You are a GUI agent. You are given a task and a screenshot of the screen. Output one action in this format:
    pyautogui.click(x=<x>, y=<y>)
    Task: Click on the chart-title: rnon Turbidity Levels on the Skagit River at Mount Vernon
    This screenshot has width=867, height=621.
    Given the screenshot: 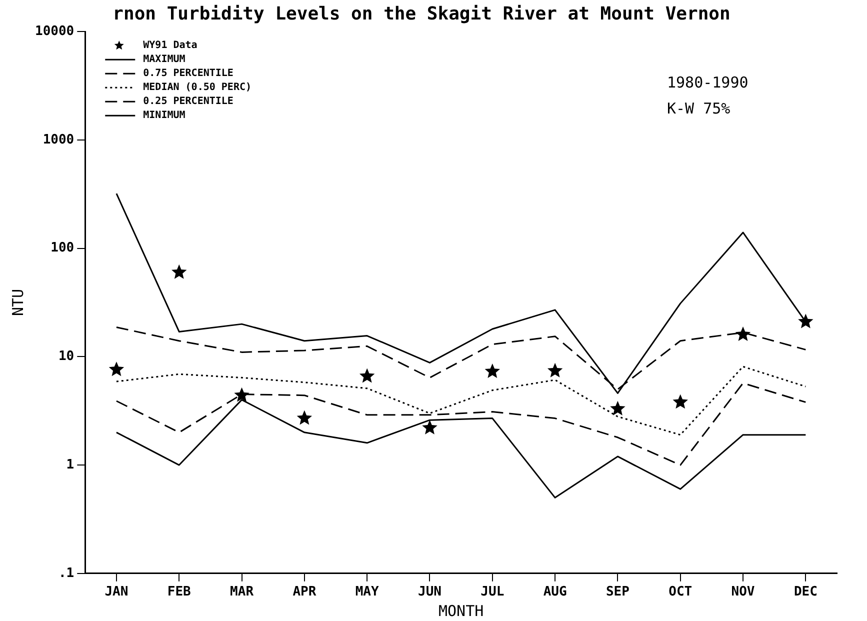 What is the action you would take?
    pyautogui.click(x=421, y=13)
    